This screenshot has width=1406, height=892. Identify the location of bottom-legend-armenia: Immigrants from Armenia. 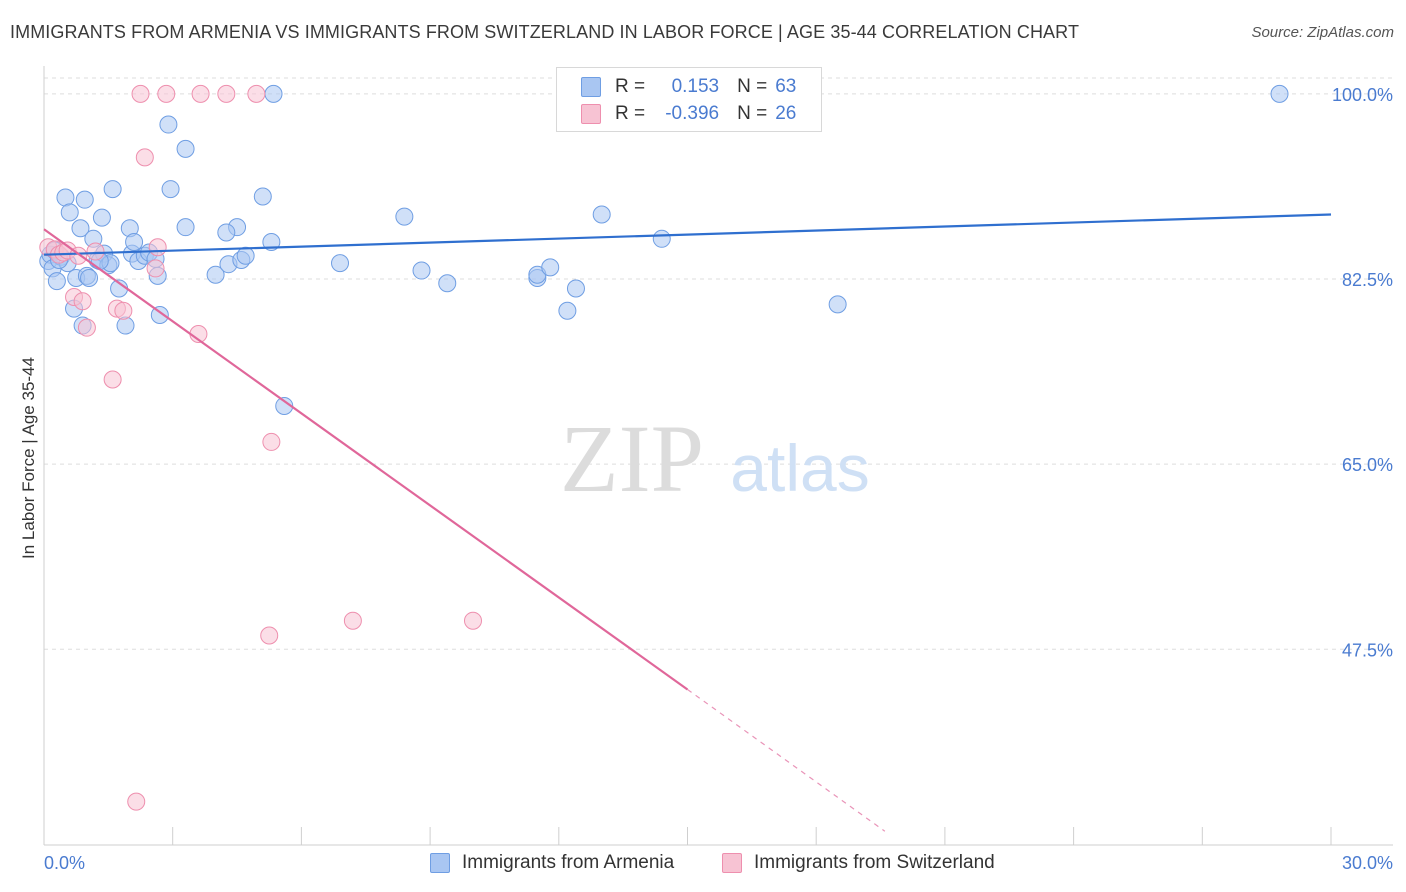
(552, 863).